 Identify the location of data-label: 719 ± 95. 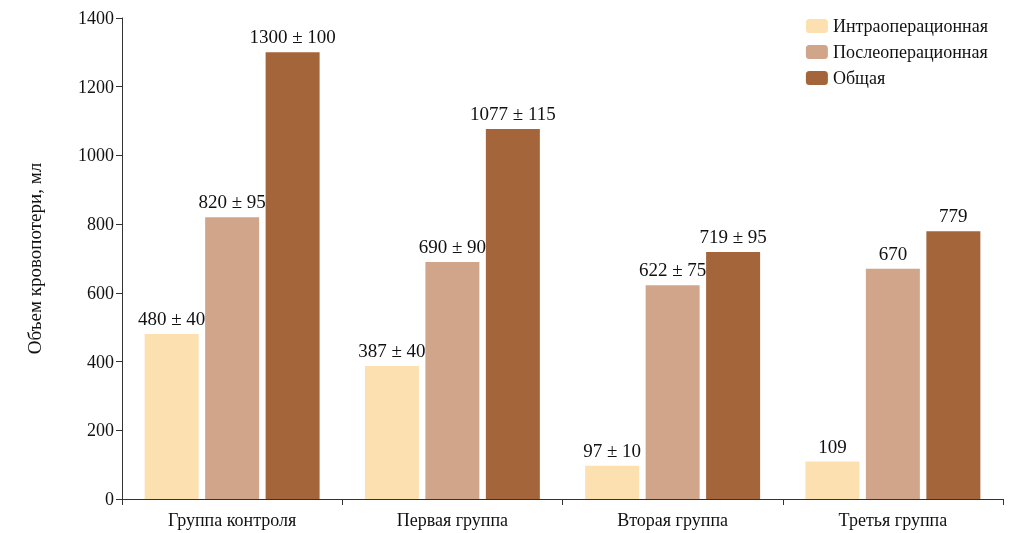
(733, 236).